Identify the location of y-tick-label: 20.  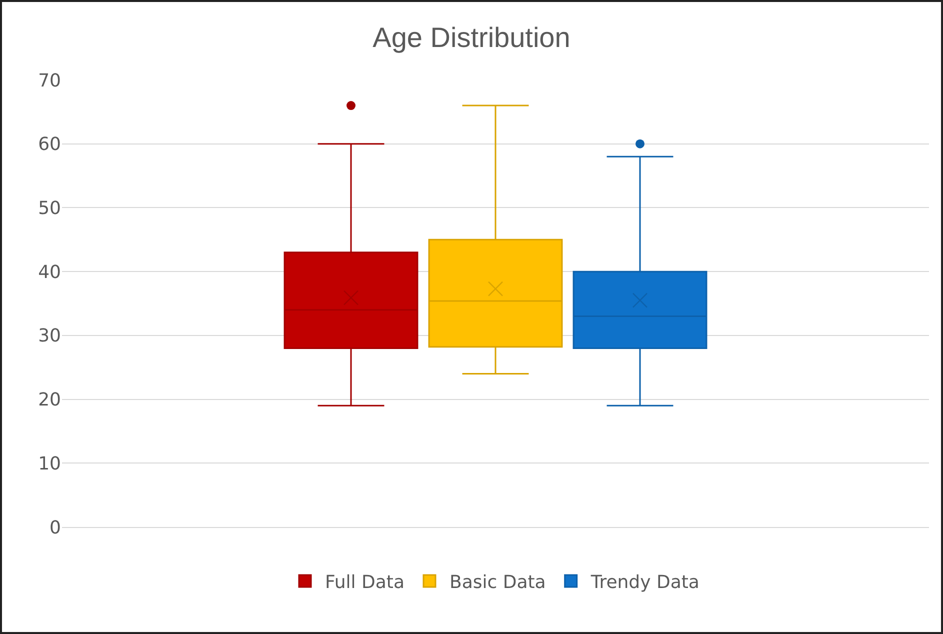
(49, 400).